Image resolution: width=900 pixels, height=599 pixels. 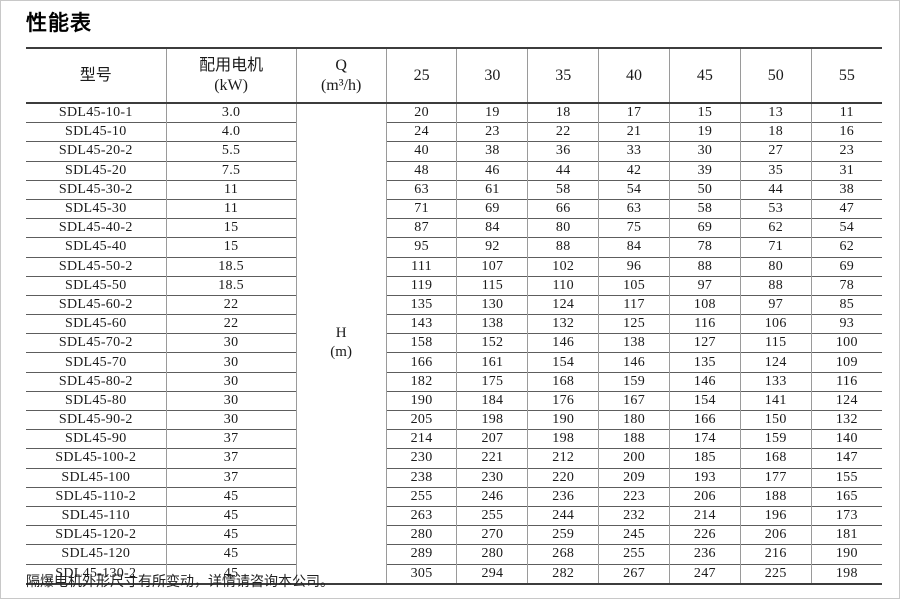 I want to click on head-value-cell: 46, so click(x=492, y=170).